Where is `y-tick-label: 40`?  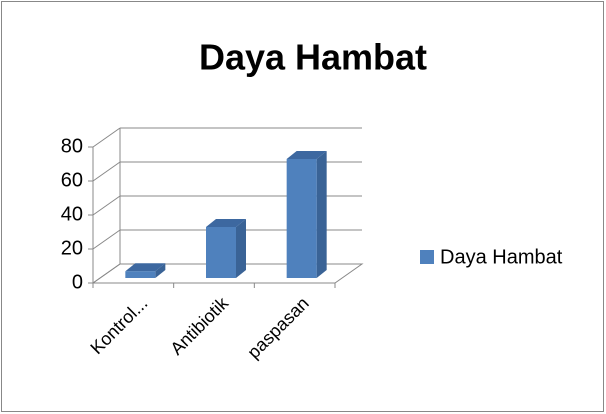 y-tick-label: 40 is located at coordinates (72, 214).